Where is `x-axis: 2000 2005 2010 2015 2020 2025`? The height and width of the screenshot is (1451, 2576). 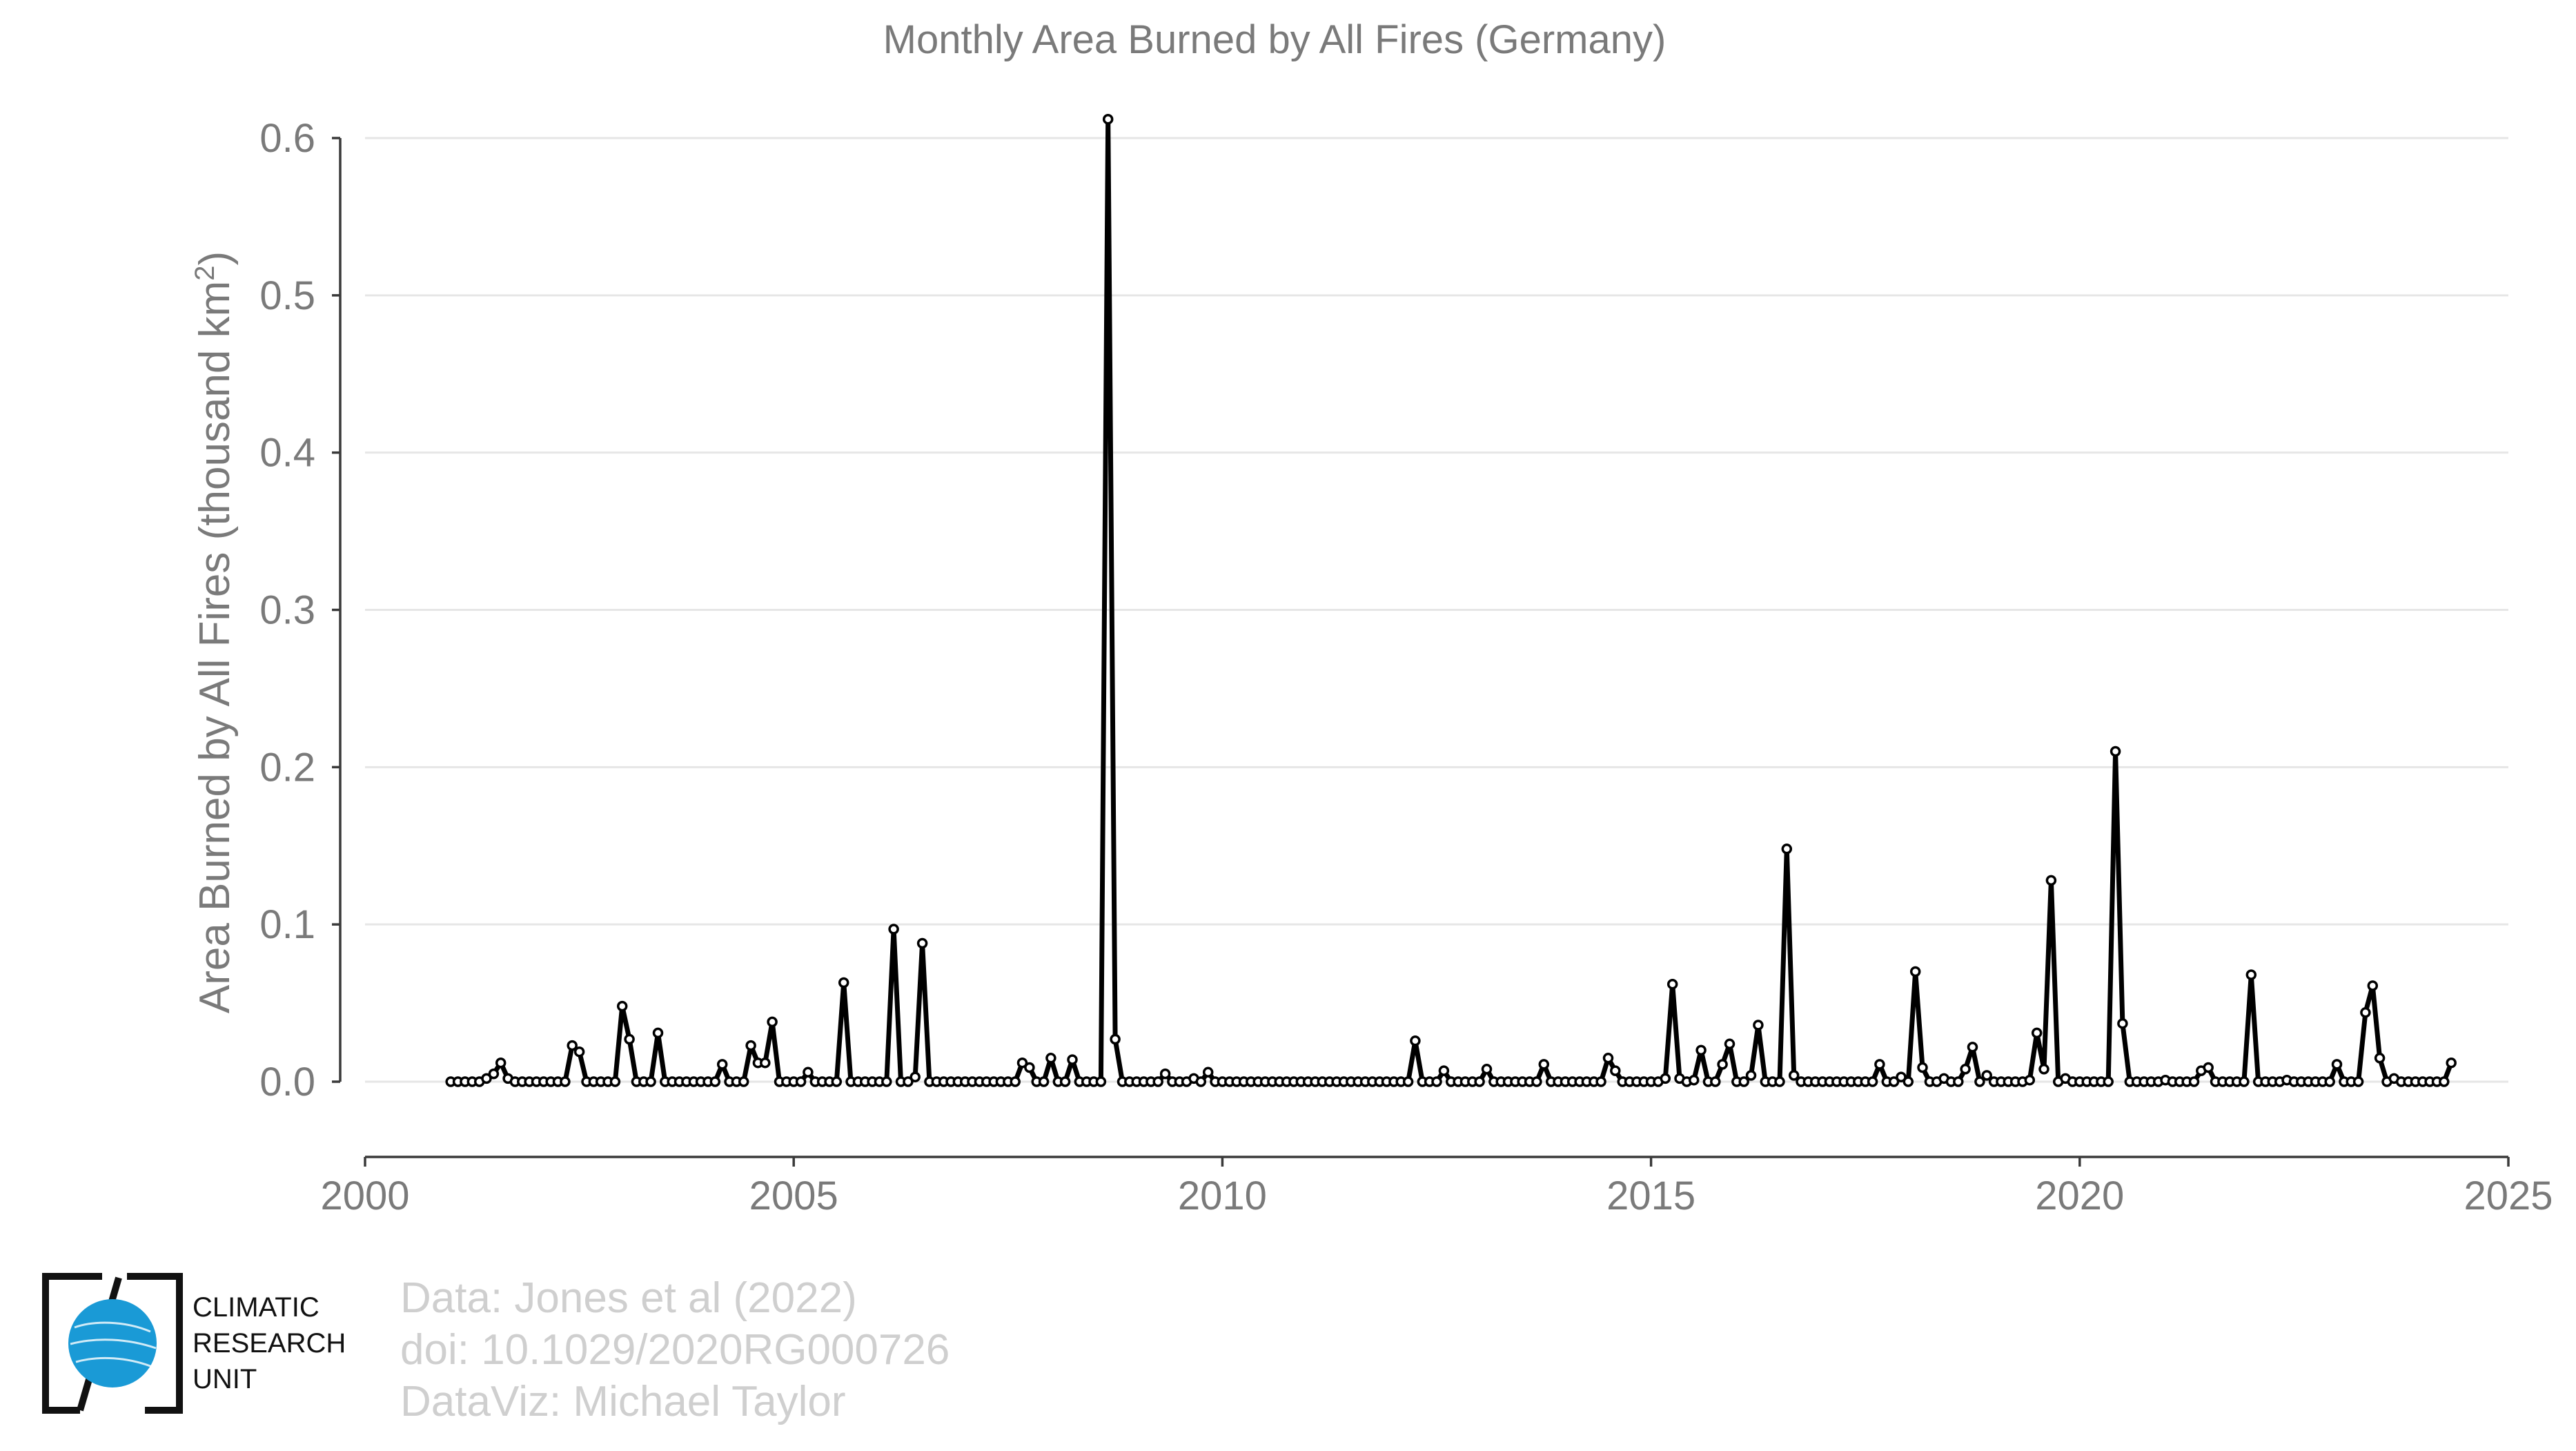 x-axis: 2000 2005 2010 2015 2020 2025 is located at coordinates (1436, 1187).